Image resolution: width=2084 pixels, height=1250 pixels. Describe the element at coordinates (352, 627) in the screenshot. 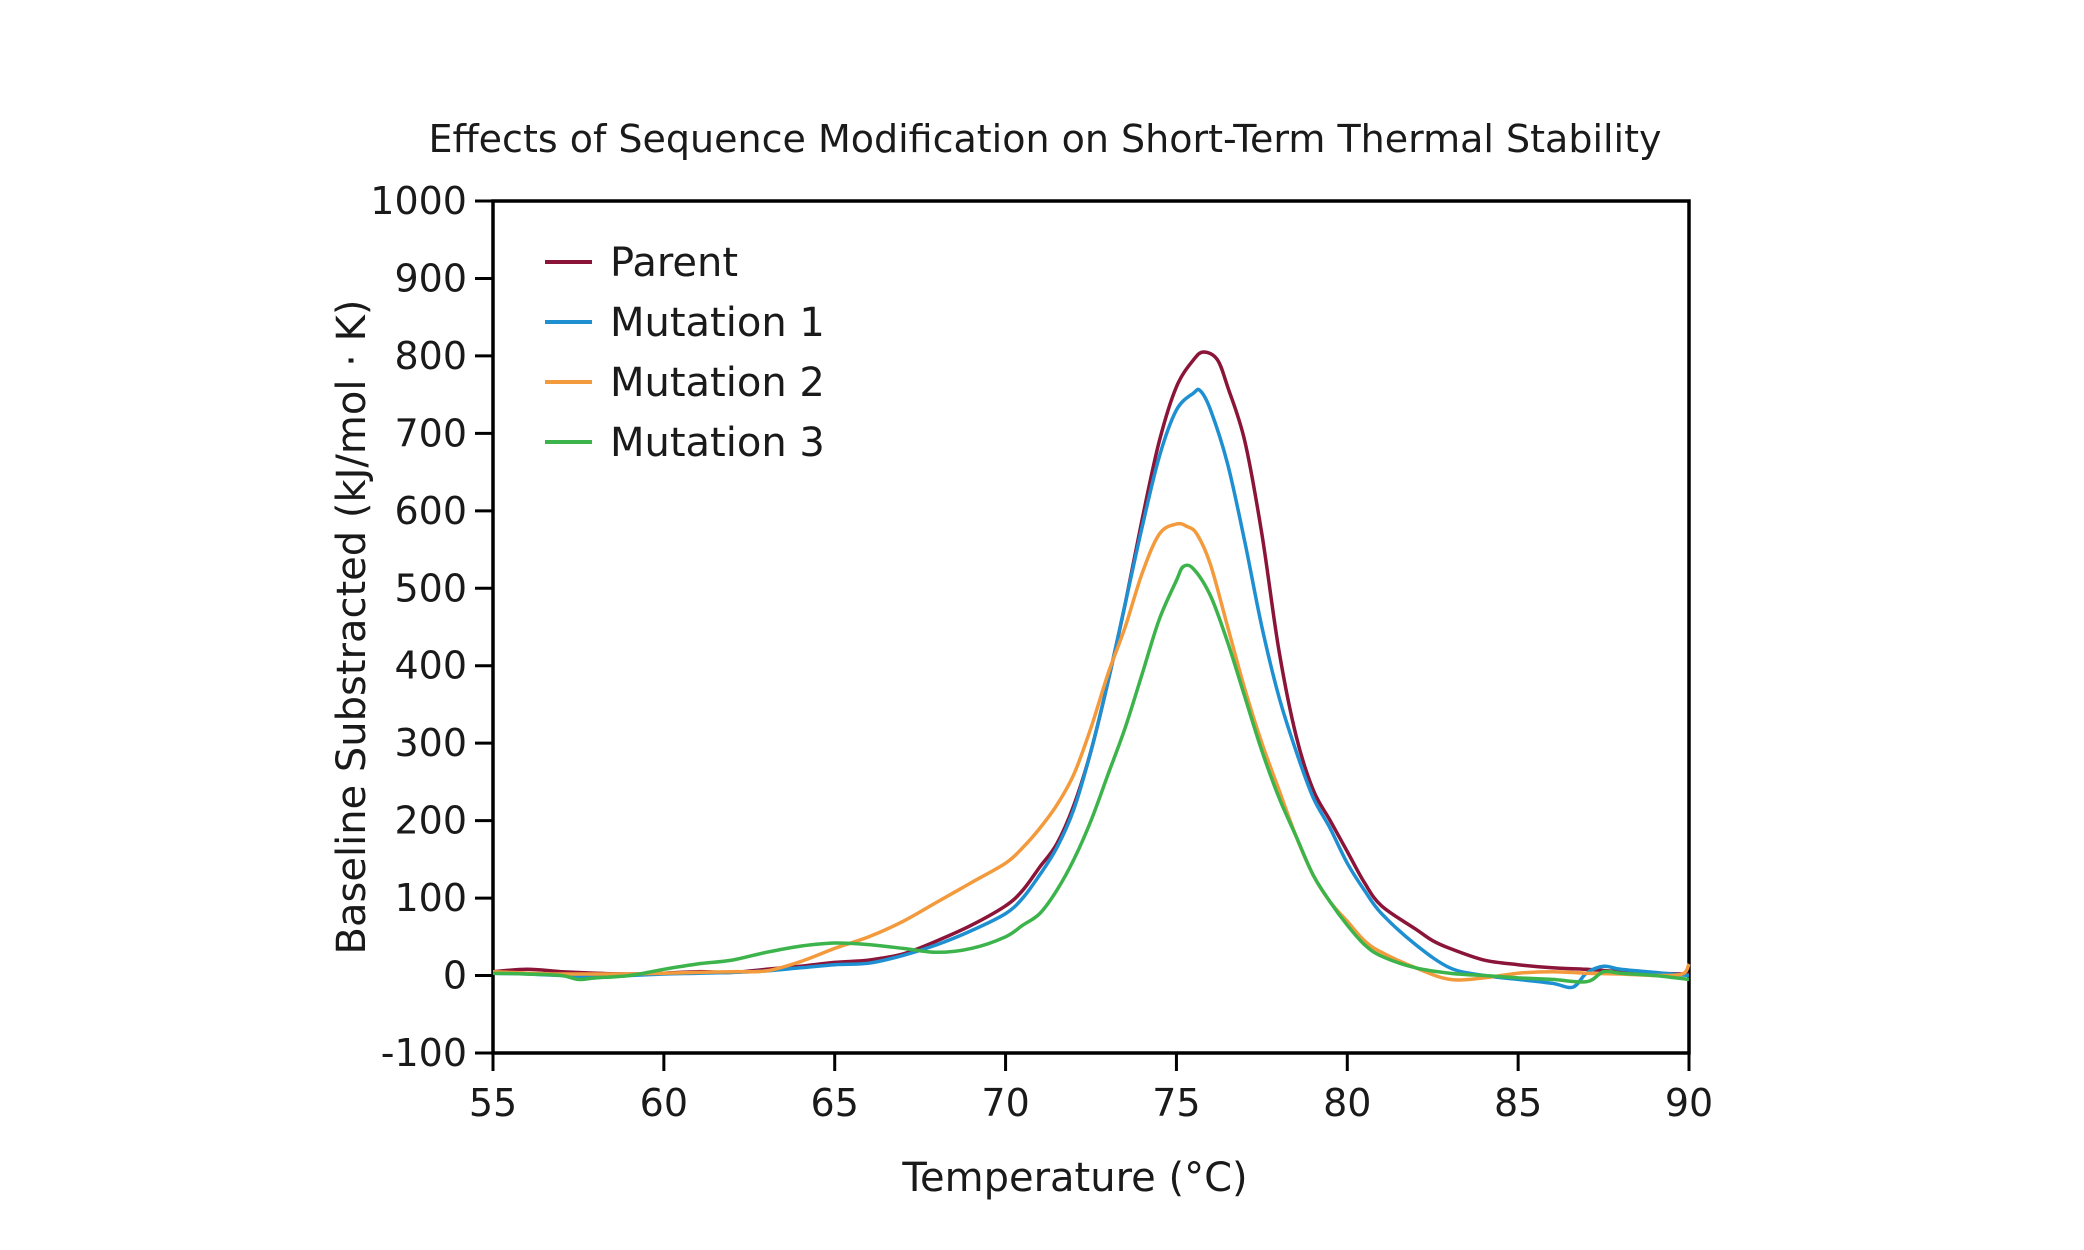

I see `y-axis-title: Baseline Substracted (kJ/mol · K)` at that location.